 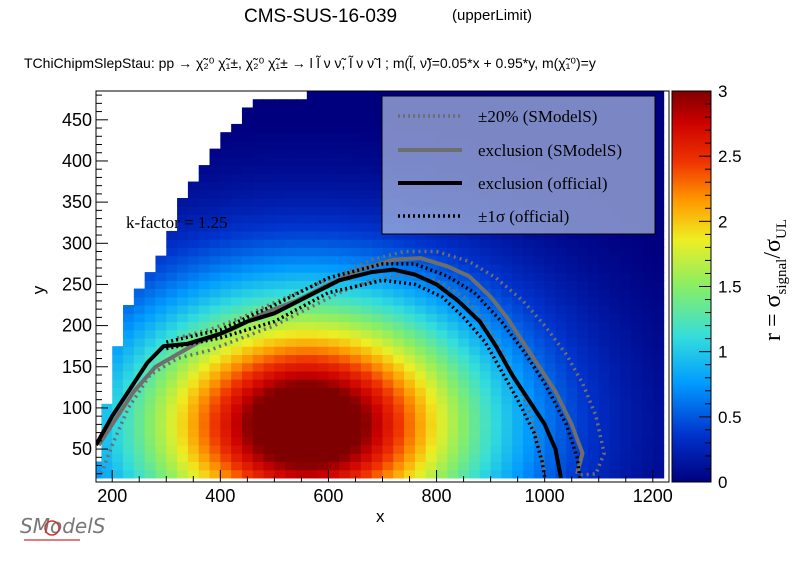 I want to click on kfactor-label: k-factor = 1.25, so click(x=177, y=222).